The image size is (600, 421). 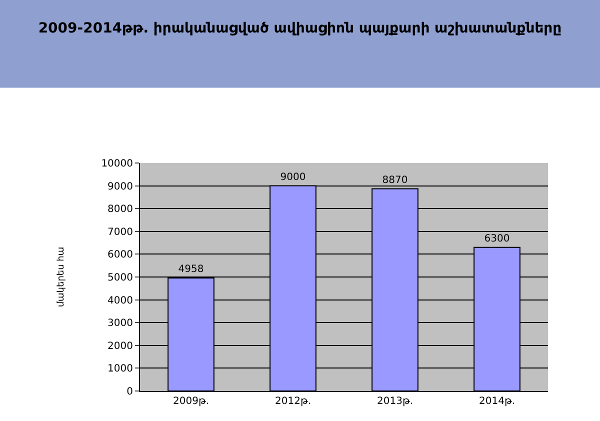 I want to click on data-label: 9000, so click(x=293, y=177).